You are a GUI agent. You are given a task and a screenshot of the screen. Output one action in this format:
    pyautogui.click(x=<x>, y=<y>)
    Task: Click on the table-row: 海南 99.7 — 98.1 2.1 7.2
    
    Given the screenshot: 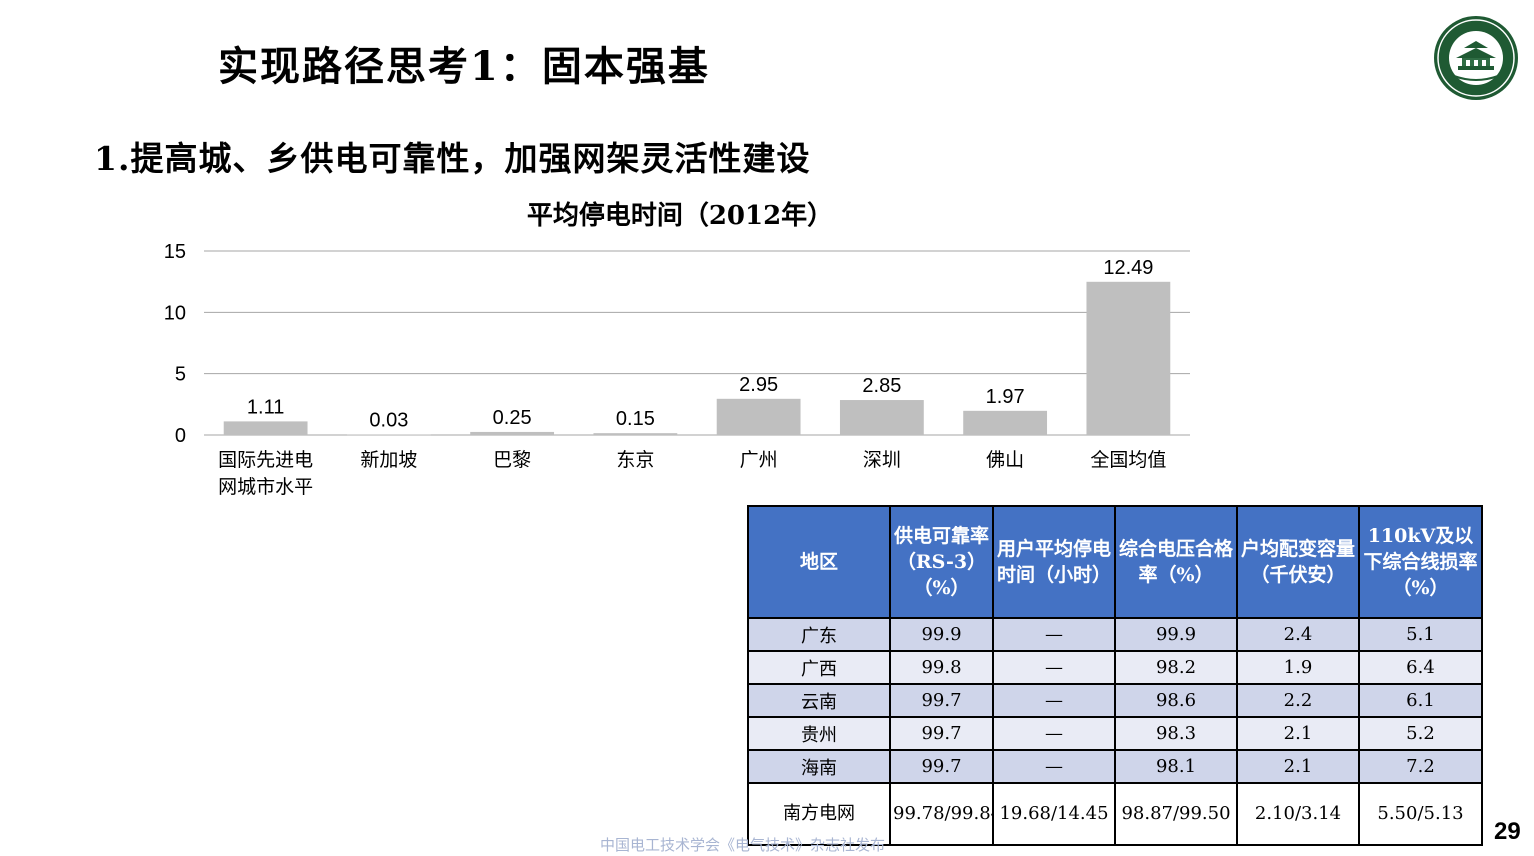 What is the action you would take?
    pyautogui.click(x=1115, y=766)
    